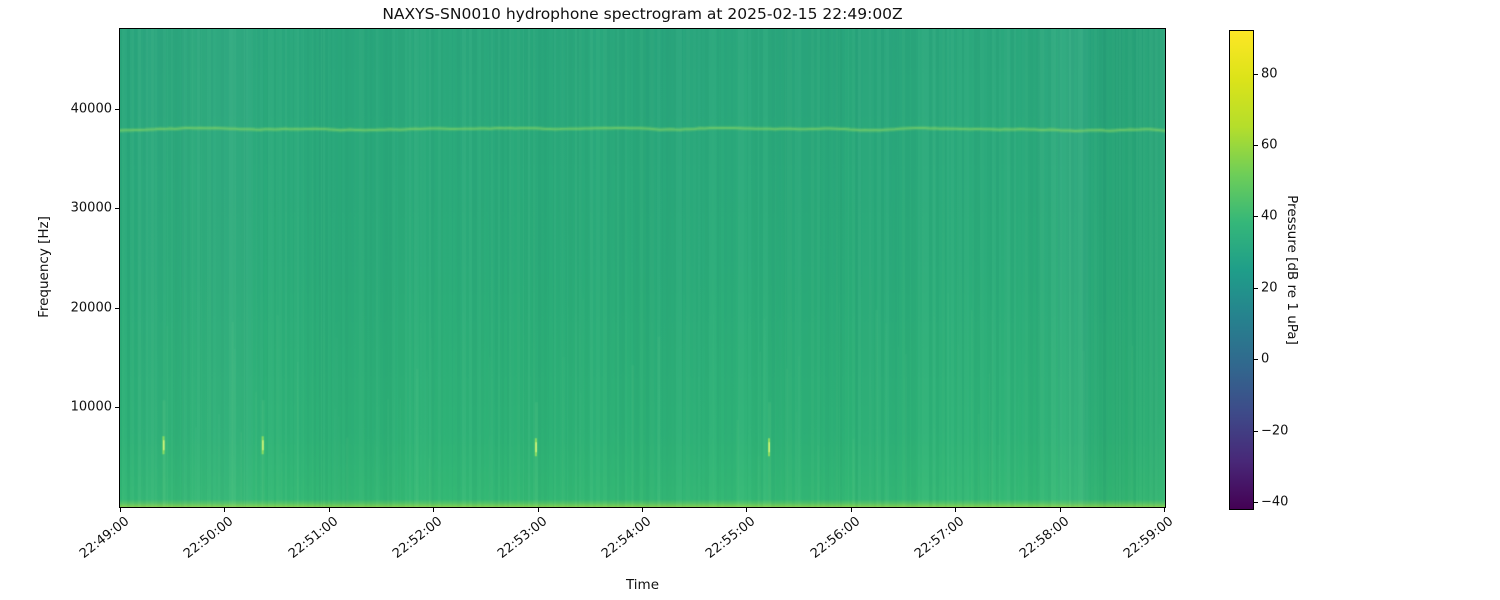 The height and width of the screenshot is (600, 1500). What do you see at coordinates (1269, 74) in the screenshot?
I see `colorbar-tick-label: 80` at bounding box center [1269, 74].